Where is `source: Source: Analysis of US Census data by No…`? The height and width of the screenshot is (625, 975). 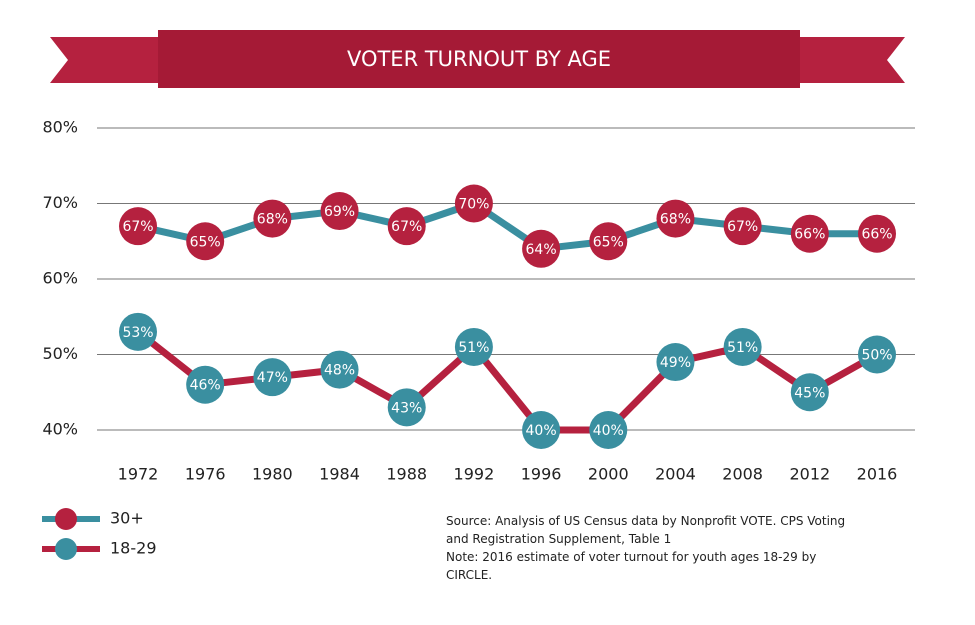 source: Source: Analysis of US Census data by No… is located at coordinates (646, 530).